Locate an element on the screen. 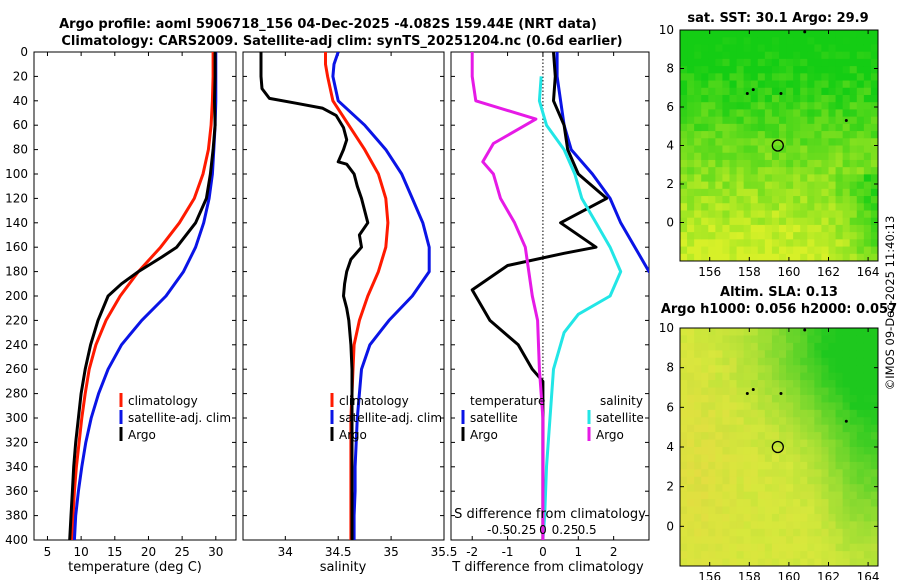 This screenshot has width=900, height=580. lon-tick-label: 156 is located at coordinates (709, 575).